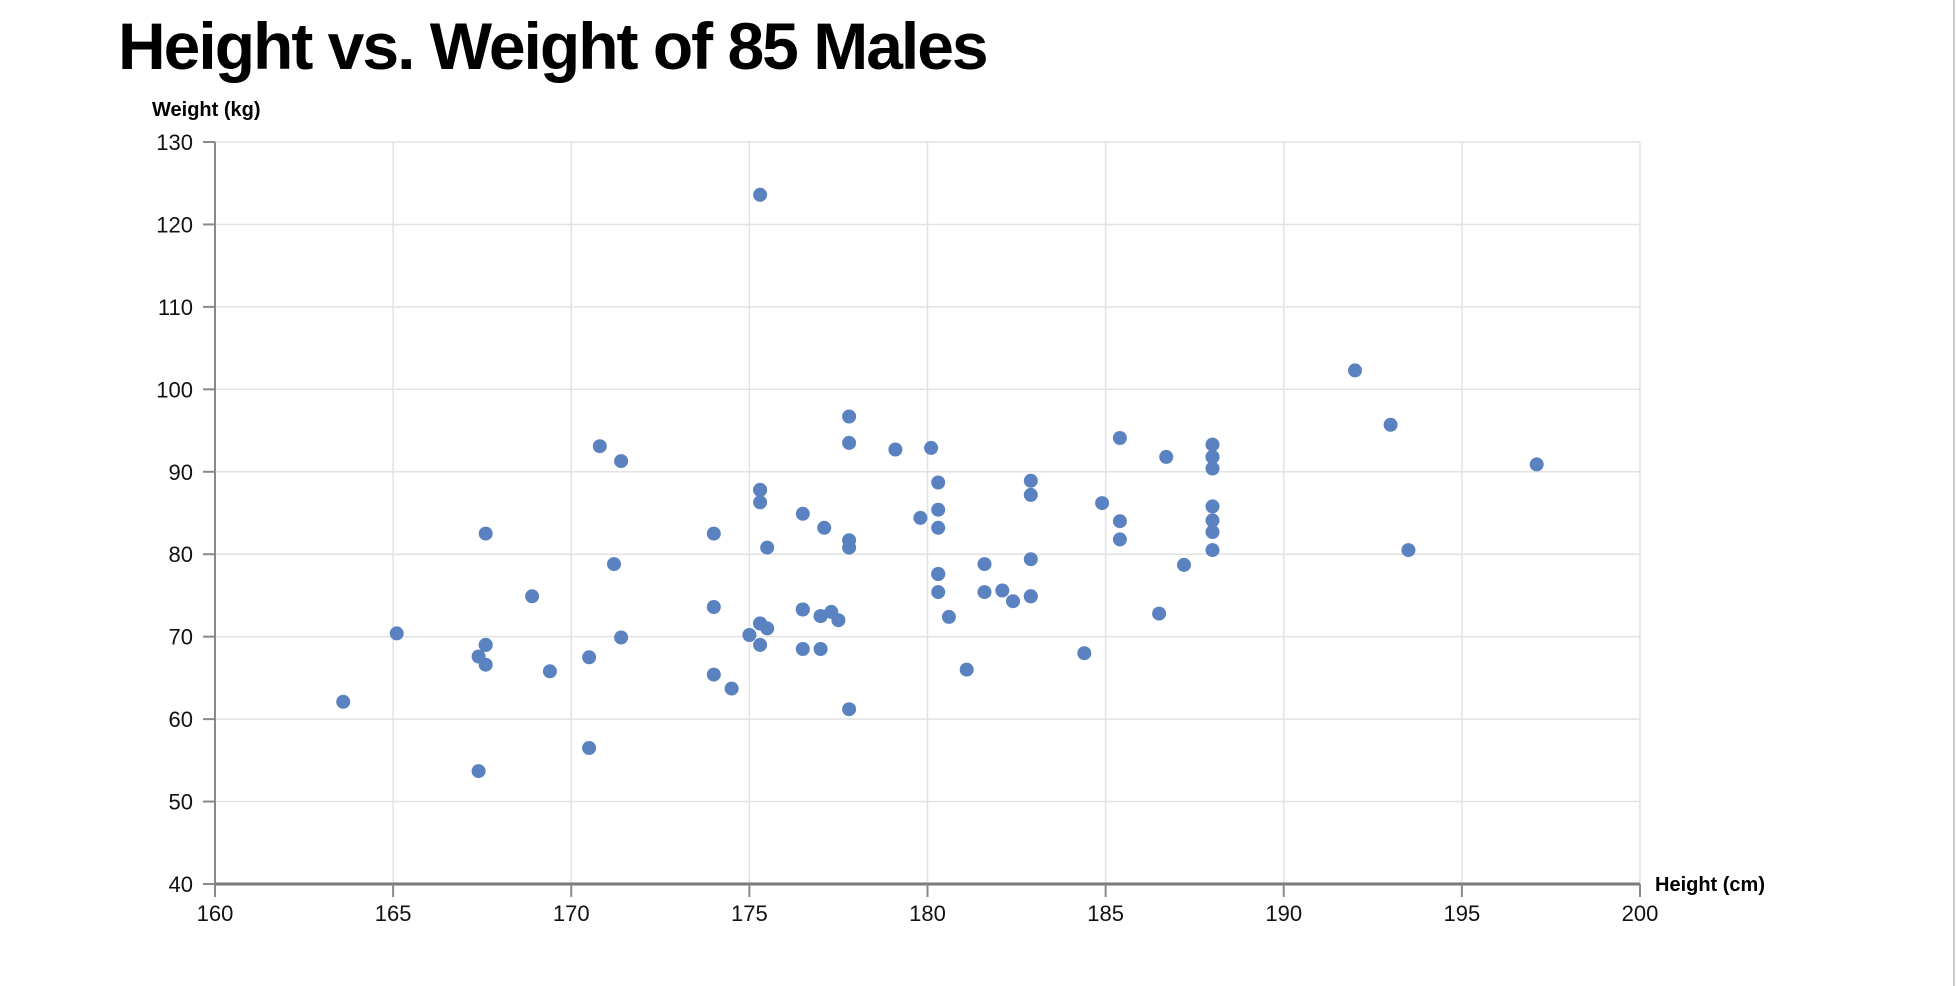  Describe the element at coordinates (1462, 913) in the screenshot. I see `x-tick-label: 195` at that location.